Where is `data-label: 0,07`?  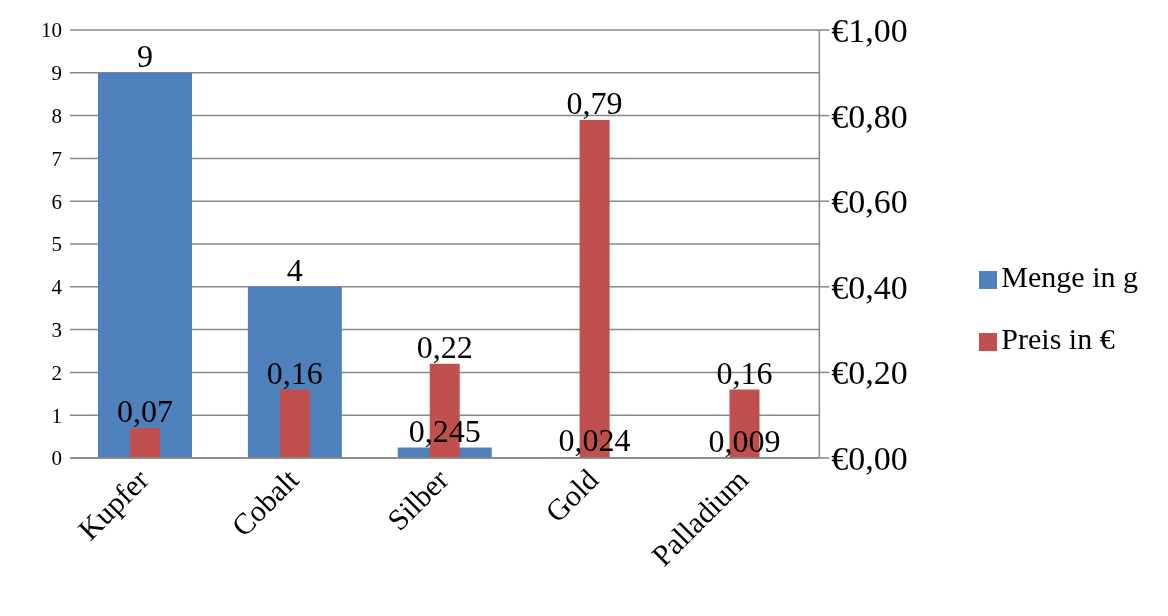
data-label: 0,07 is located at coordinates (145, 411).